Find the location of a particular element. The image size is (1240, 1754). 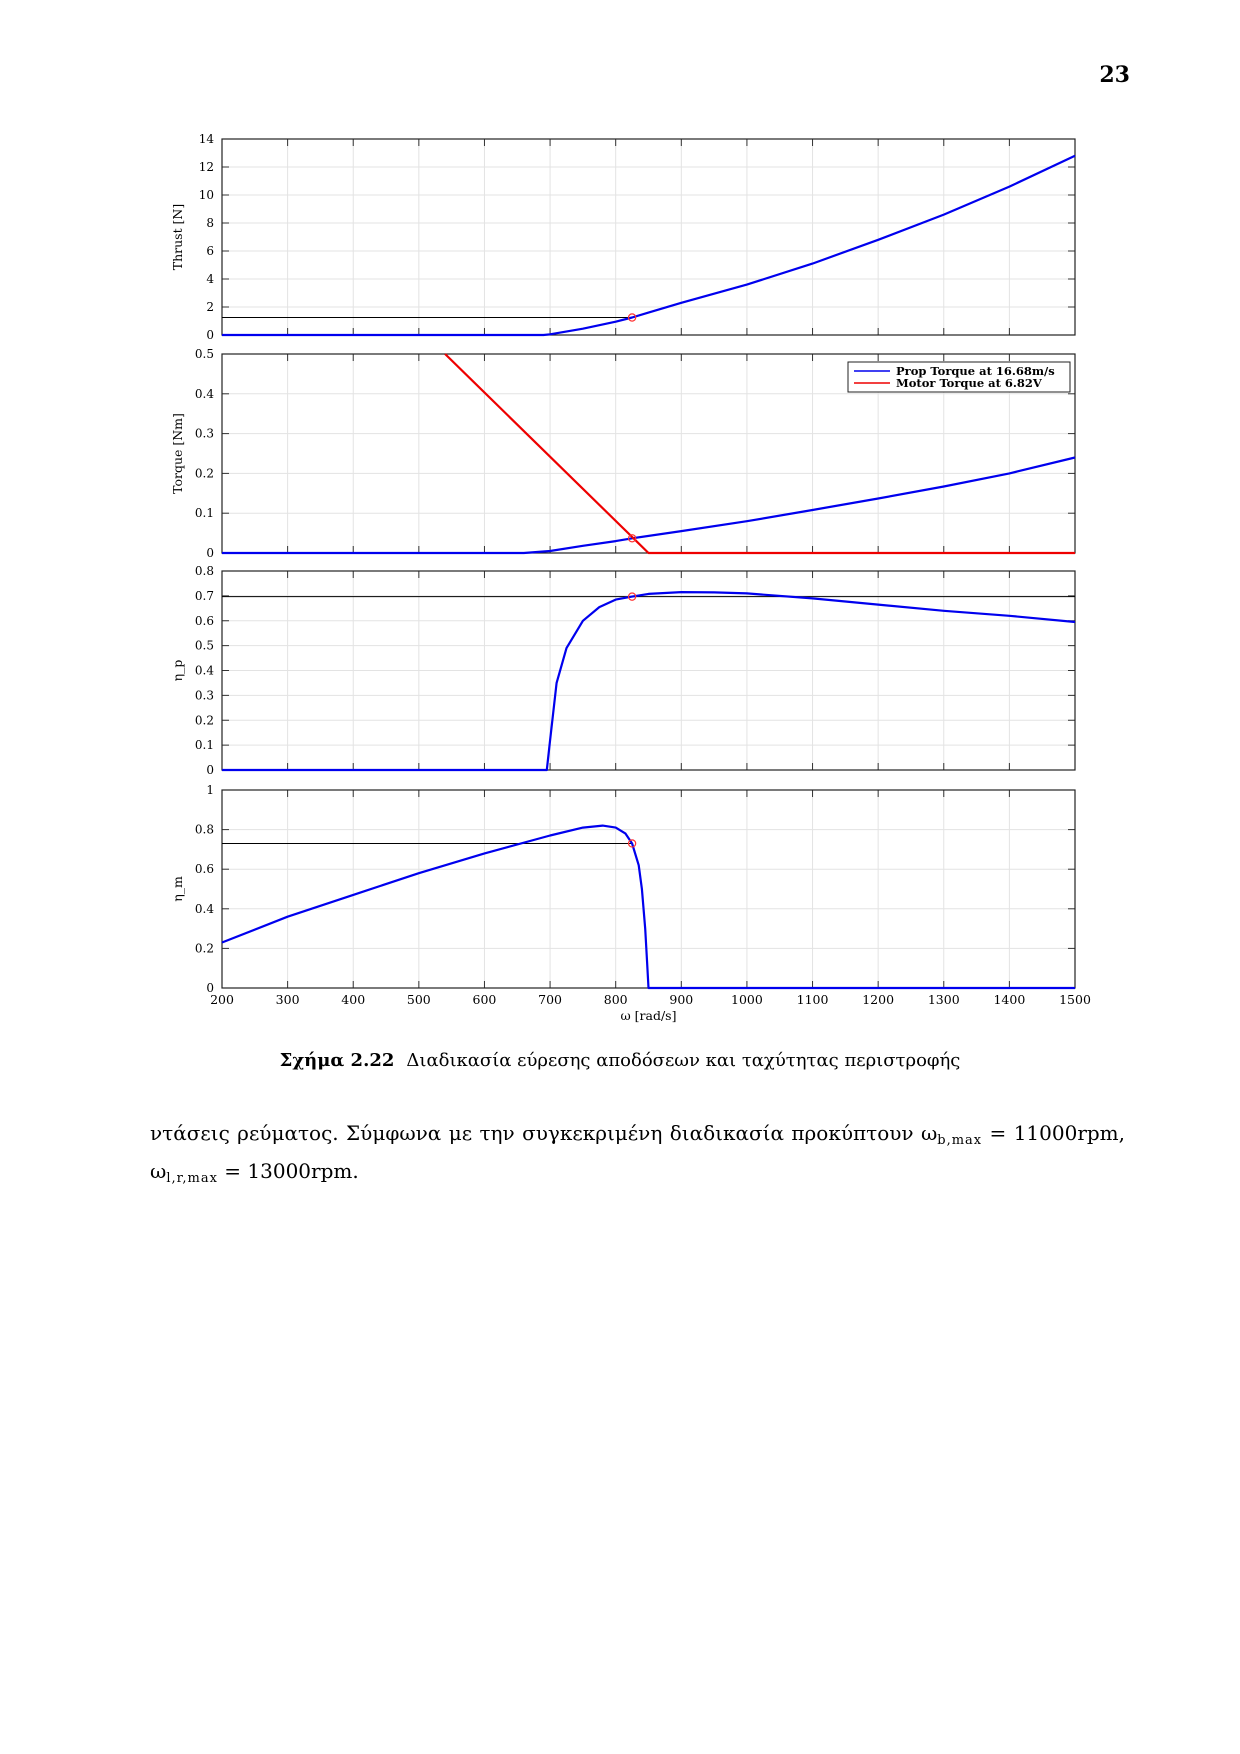

line1-subscript: b,max is located at coordinates (960, 1140).